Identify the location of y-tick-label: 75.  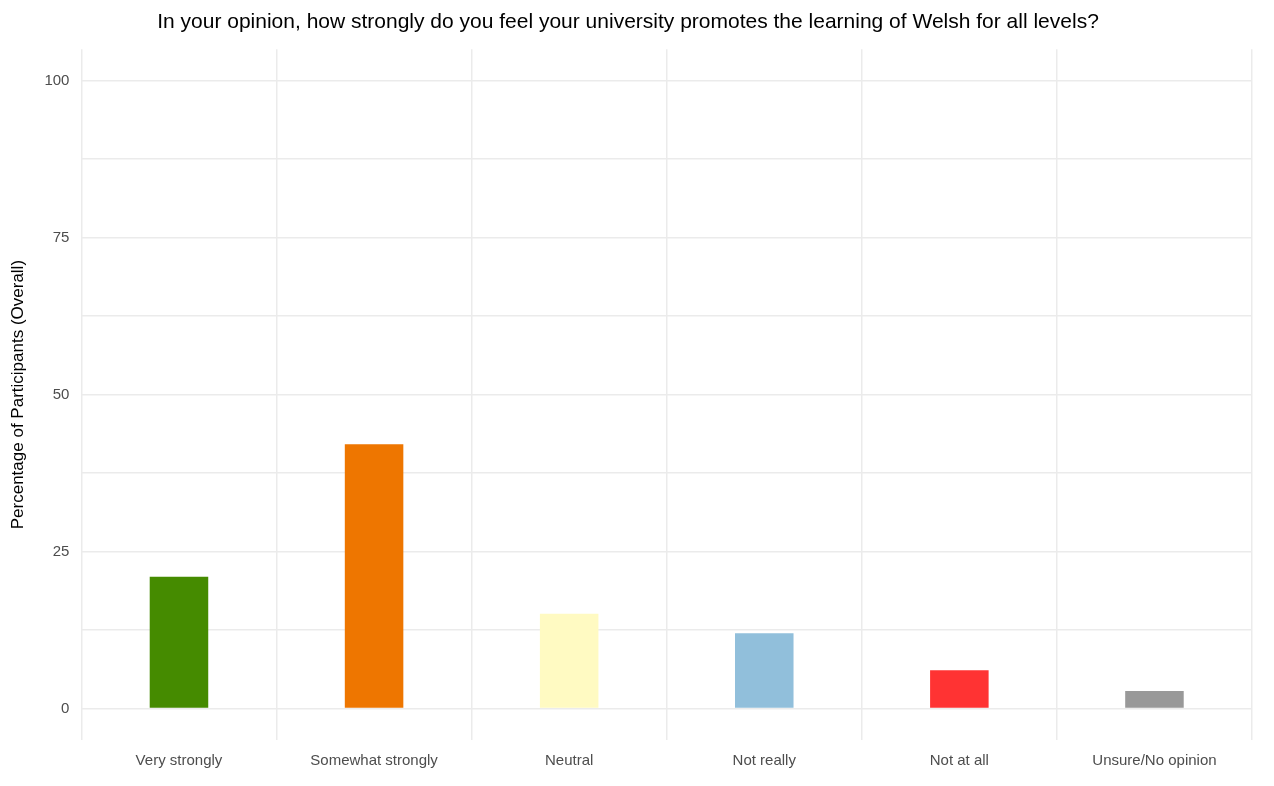
(61, 236).